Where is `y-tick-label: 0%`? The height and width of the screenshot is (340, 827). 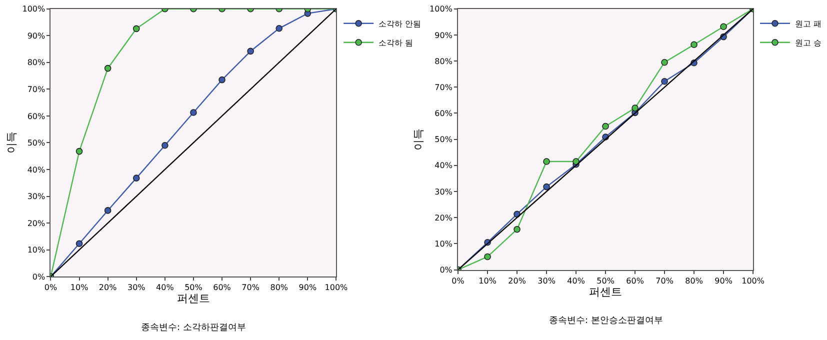 y-tick-label: 0% is located at coordinates (446, 270).